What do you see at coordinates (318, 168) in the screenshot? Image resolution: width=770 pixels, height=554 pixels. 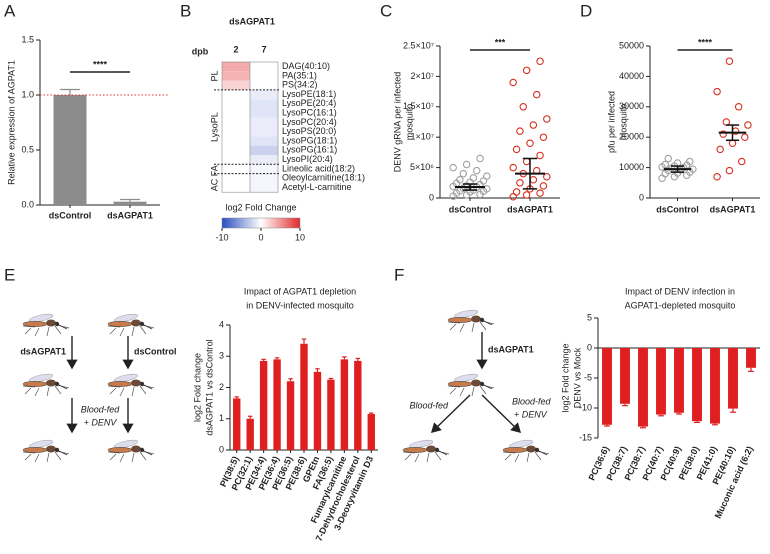 I see `row-label: Lineolic acid(18:2)` at bounding box center [318, 168].